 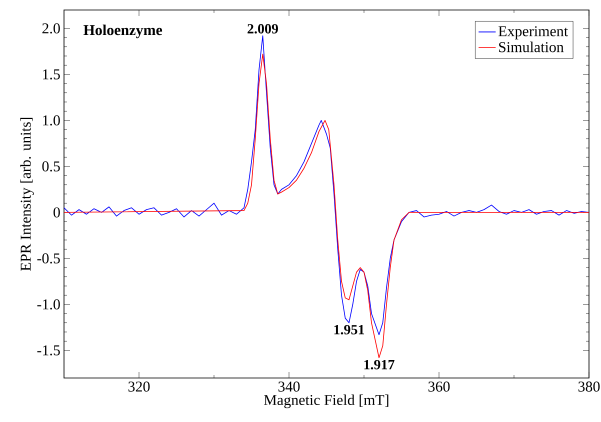 What do you see at coordinates (326, 401) in the screenshot?
I see `x-axis-title: Magnetic Field [mT]` at bounding box center [326, 401].